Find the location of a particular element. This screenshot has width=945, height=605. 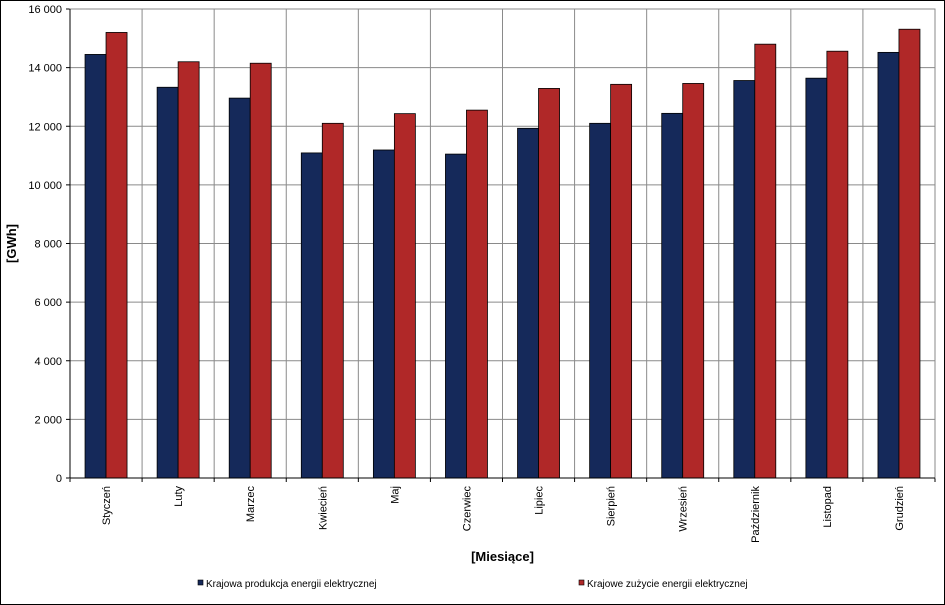

x-tick-label: Październik is located at coordinates (756, 514).